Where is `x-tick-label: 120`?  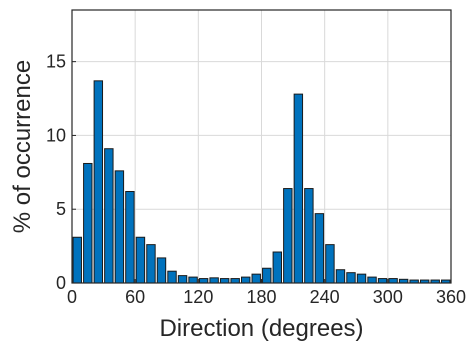
x-tick-label: 120 is located at coordinates (198, 297).